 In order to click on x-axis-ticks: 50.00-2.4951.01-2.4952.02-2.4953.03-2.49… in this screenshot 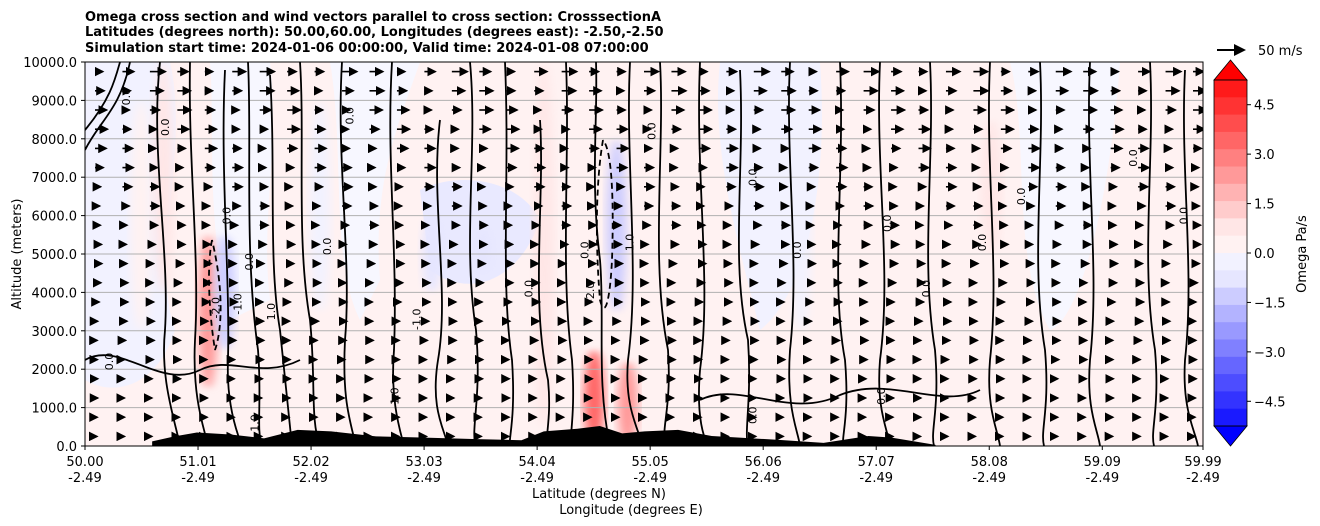, I will do `click(644, 466)`.